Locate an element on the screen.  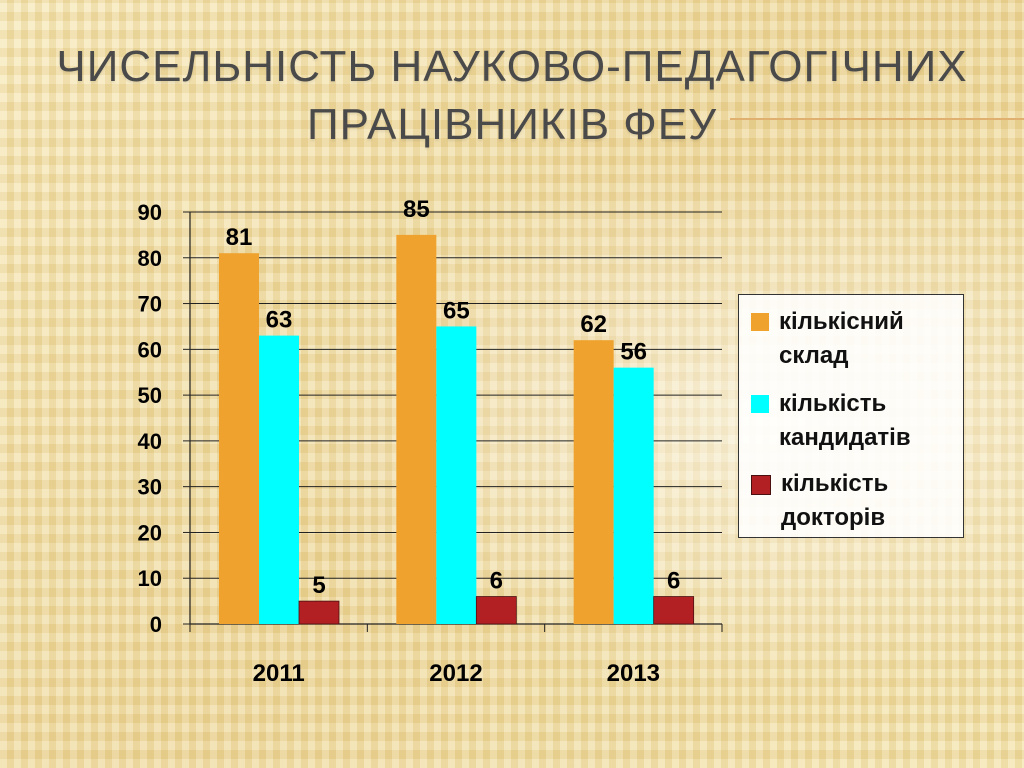
data-label: 5 is located at coordinates (318, 585).